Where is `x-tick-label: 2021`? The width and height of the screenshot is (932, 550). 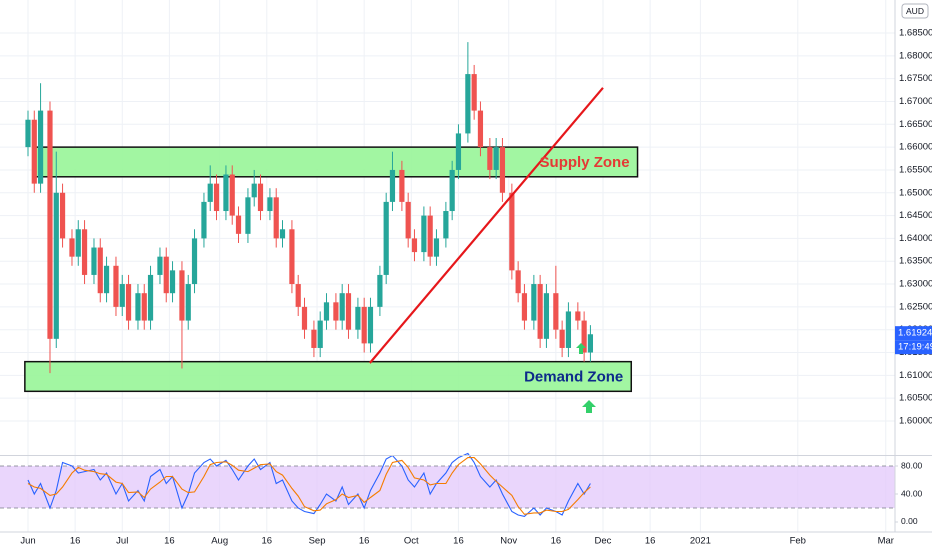 x-tick-label: 2021 is located at coordinates (700, 541).